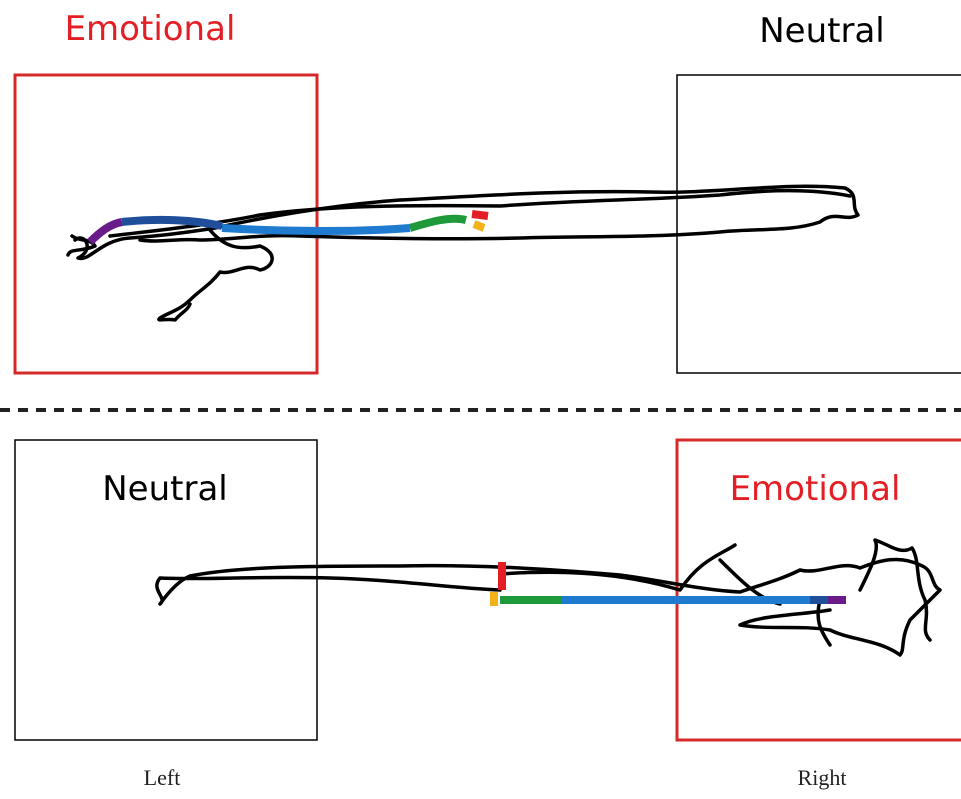 Image resolution: width=961 pixels, height=799 pixels. What do you see at coordinates (815, 489) in the screenshot?
I see `bottom-right-label: Emotional` at bounding box center [815, 489].